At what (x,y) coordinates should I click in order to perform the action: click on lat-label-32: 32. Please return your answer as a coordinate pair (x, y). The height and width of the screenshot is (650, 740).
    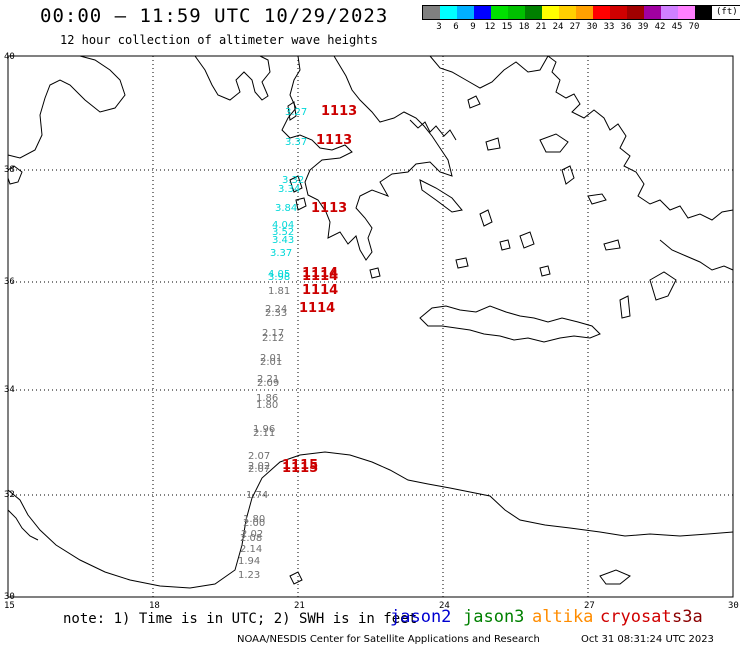
    Looking at the image, I should click on (9, 495).